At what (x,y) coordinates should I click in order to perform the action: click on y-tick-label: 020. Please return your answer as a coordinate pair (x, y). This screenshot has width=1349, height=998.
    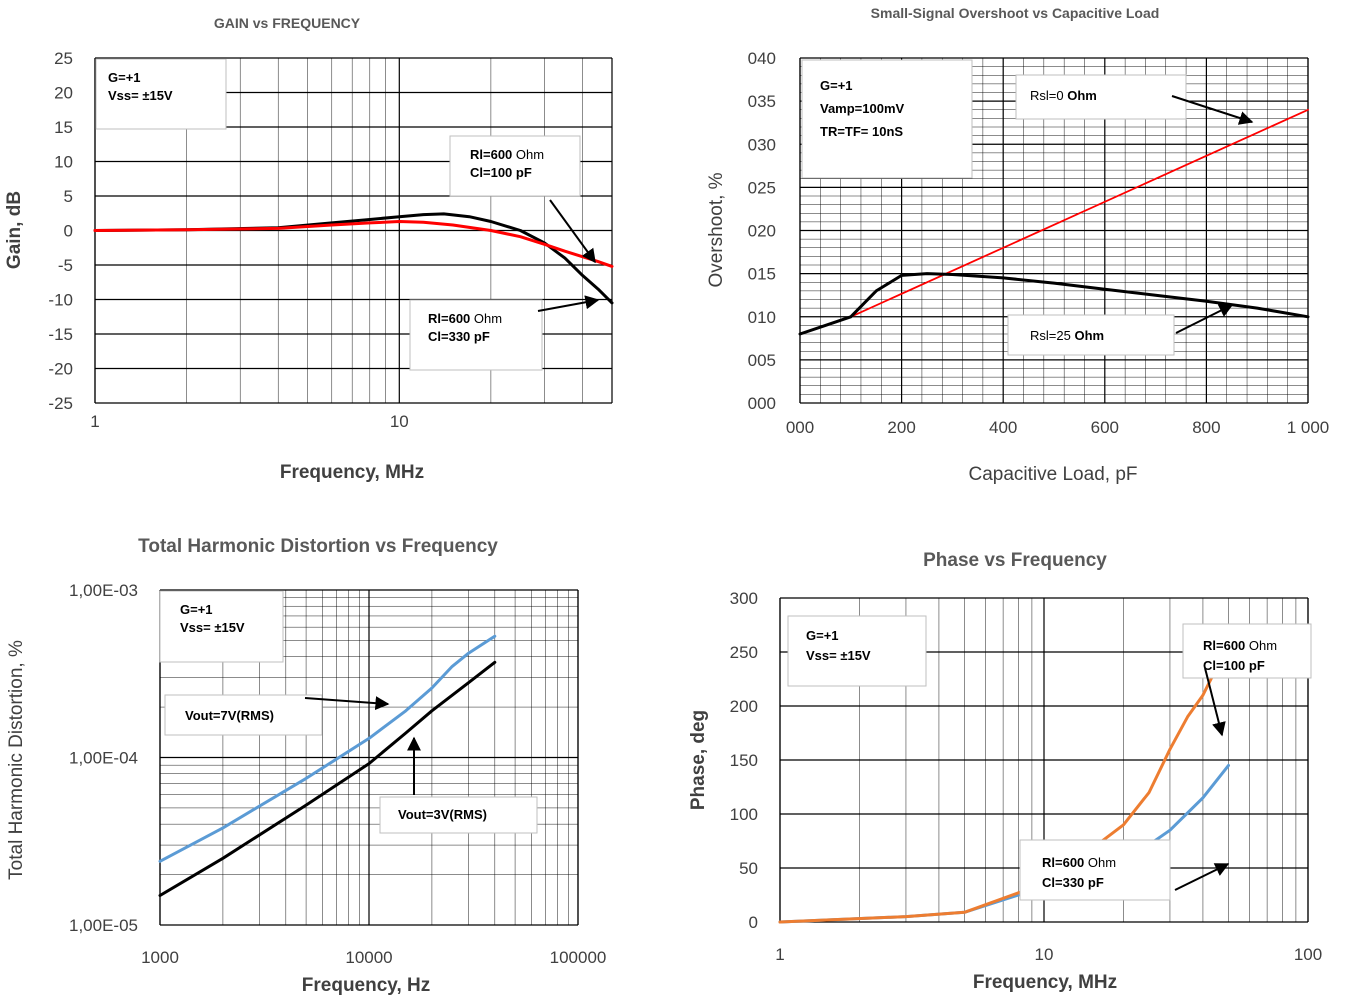
    Looking at the image, I should click on (762, 231).